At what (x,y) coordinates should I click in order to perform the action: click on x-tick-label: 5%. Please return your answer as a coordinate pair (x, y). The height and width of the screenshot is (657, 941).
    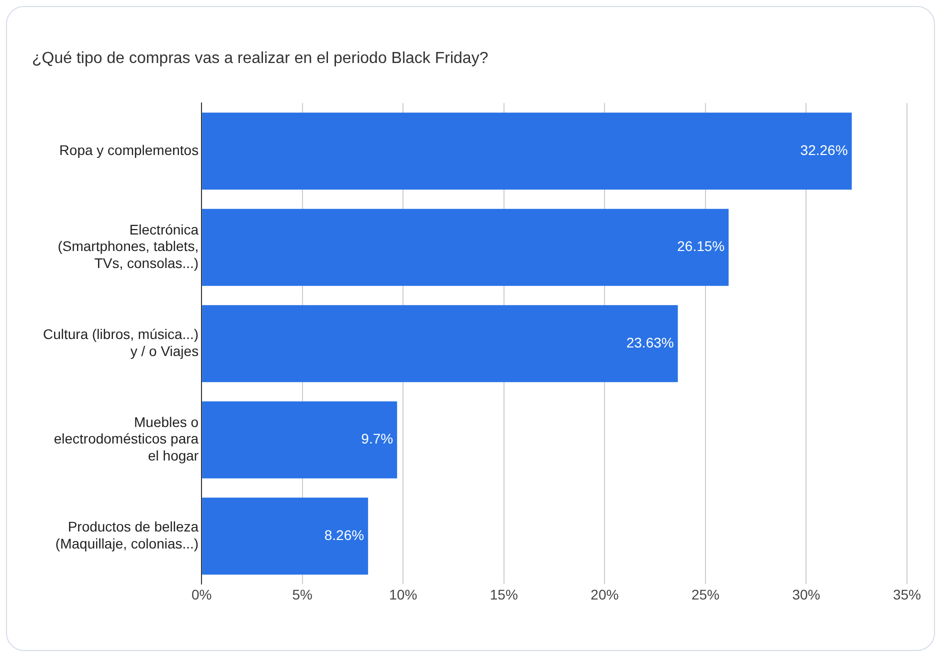
    Looking at the image, I should click on (302, 594).